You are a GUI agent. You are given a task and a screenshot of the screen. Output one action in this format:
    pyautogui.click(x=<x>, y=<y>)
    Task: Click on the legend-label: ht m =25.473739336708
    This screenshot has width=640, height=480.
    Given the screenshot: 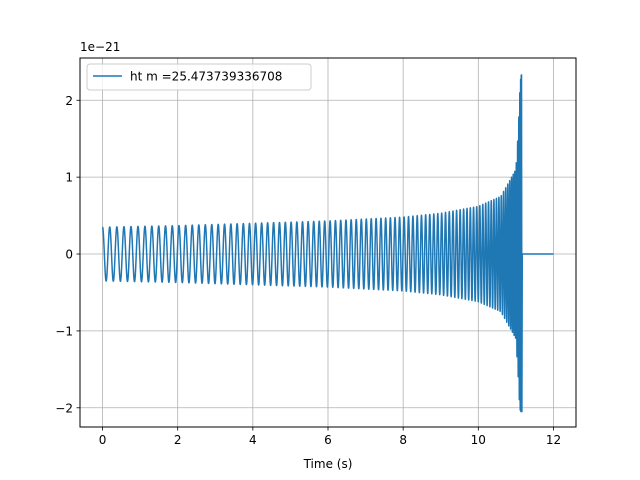 What is the action you would take?
    pyautogui.click(x=206, y=77)
    